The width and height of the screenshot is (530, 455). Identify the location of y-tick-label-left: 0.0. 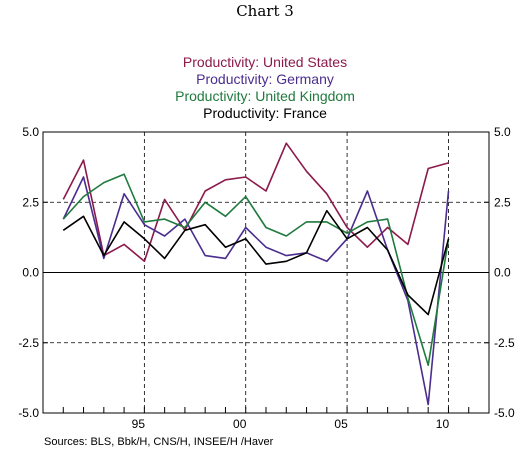
(30, 273).